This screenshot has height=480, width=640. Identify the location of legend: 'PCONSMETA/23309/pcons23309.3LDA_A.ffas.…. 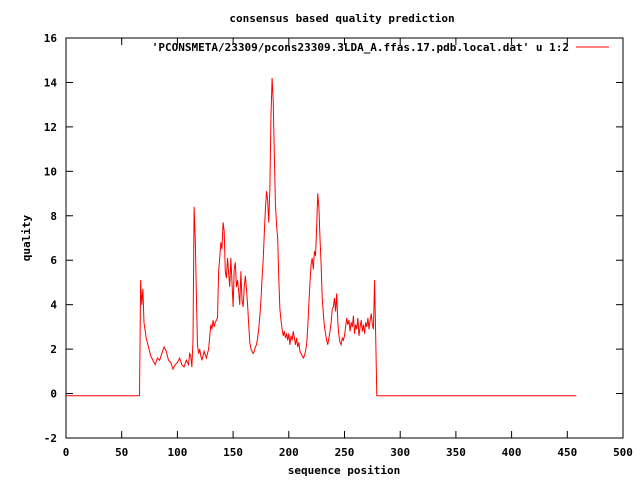
(380, 47).